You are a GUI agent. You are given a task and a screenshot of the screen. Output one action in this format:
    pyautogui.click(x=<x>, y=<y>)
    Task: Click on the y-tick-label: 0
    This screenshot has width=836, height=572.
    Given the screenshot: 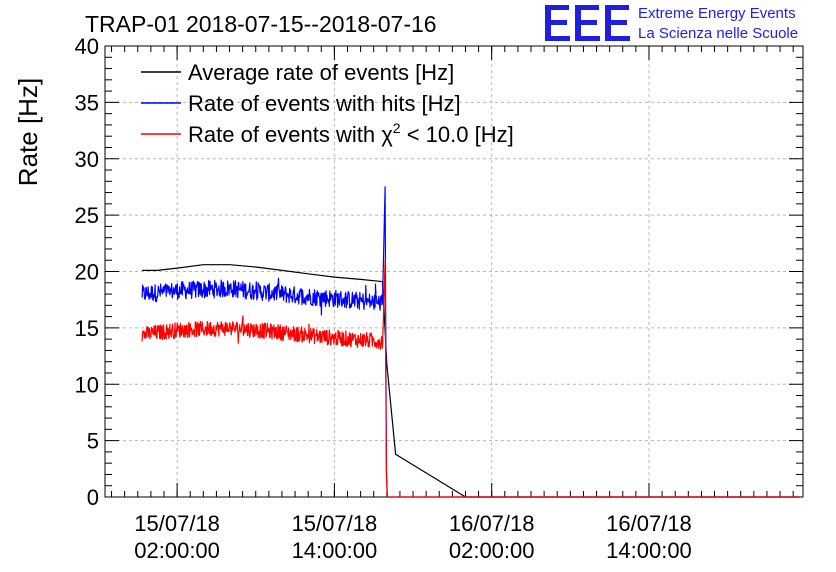 What is the action you would take?
    pyautogui.click(x=93, y=497)
    